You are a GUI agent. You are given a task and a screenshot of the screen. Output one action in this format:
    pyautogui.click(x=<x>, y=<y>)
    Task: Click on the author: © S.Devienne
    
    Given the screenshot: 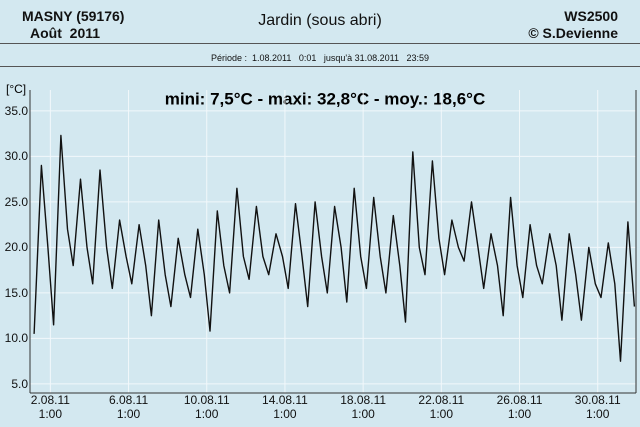 What is the action you would take?
    pyautogui.click(x=573, y=33)
    